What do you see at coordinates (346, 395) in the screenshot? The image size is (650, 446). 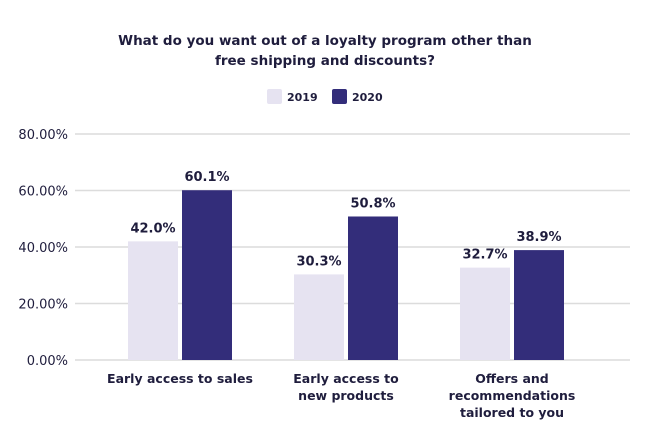 I see `x-category-label: new products` at bounding box center [346, 395].